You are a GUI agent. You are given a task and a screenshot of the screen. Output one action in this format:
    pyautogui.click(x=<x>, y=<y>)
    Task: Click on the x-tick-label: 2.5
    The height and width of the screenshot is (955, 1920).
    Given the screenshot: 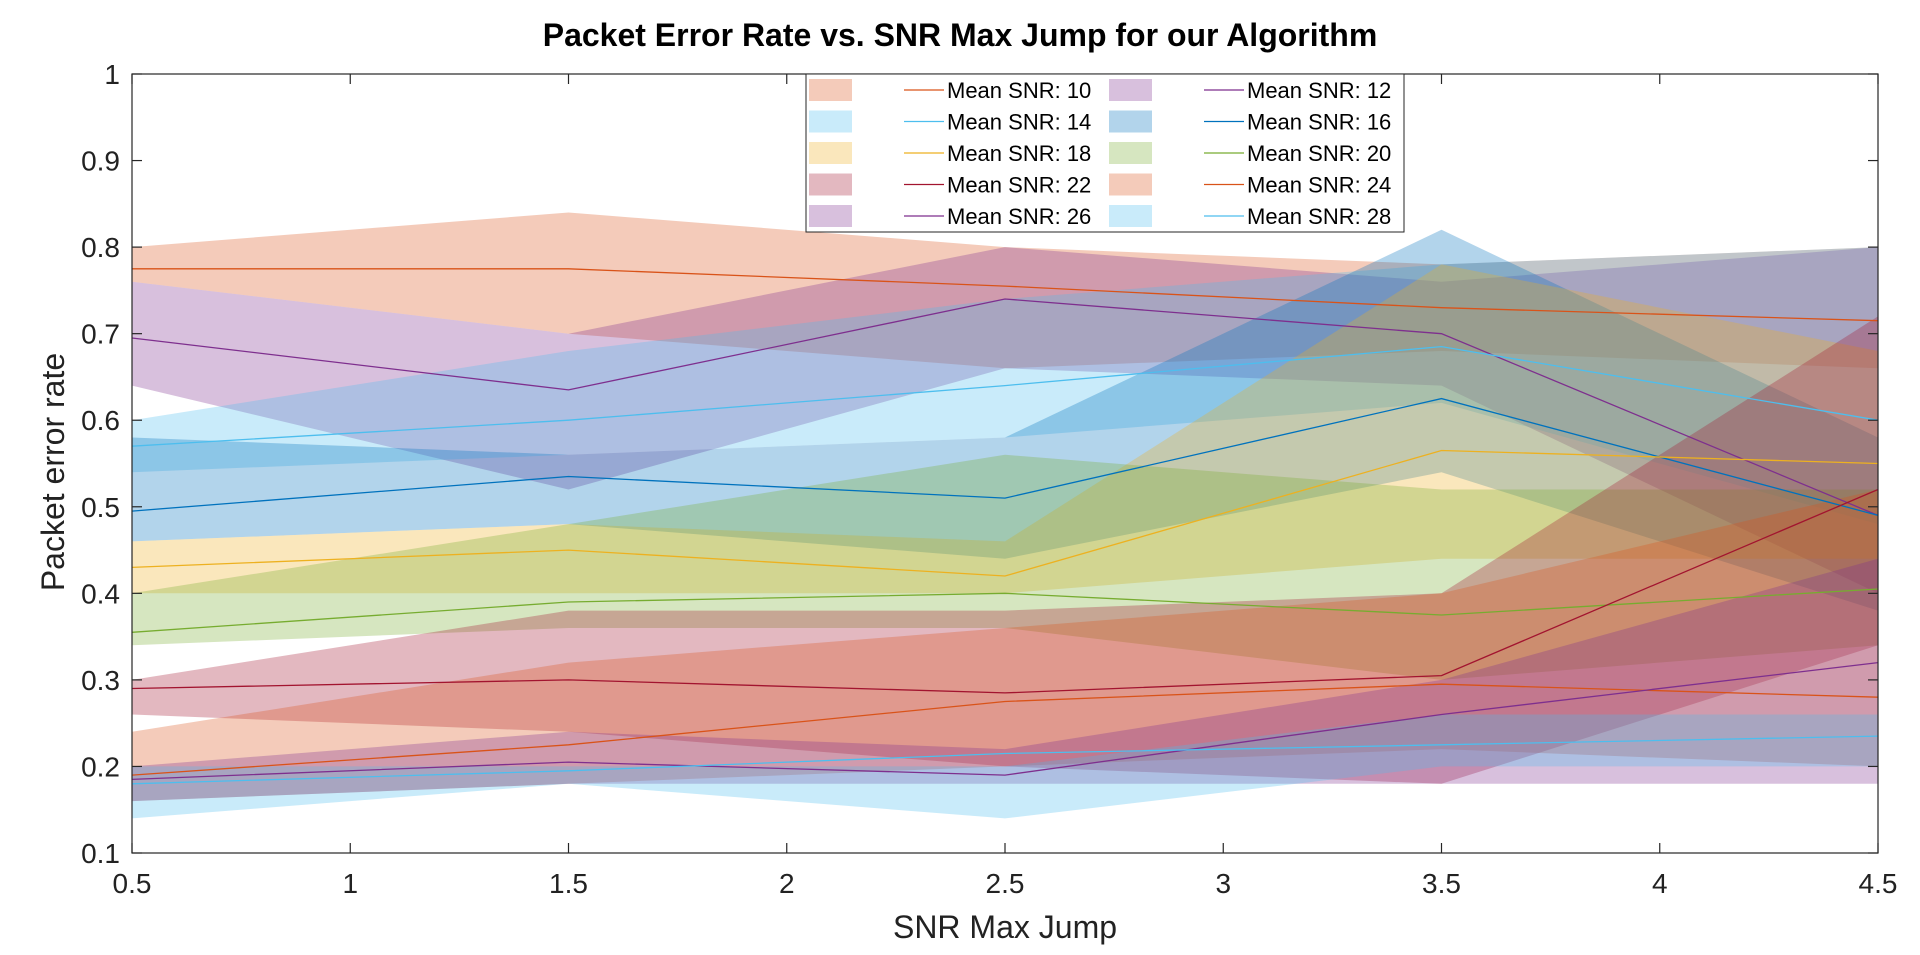 What is the action you would take?
    pyautogui.click(x=1005, y=883)
    